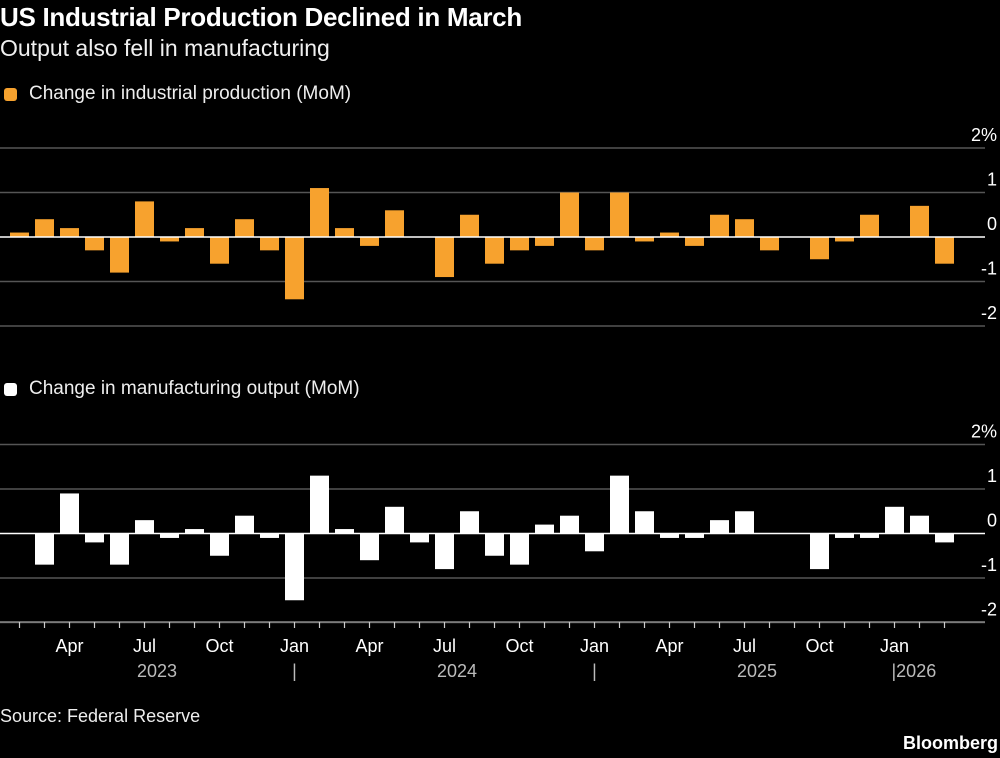 This screenshot has width=1000, height=758. Describe the element at coordinates (984, 432) in the screenshot. I see `y-tick-label-manufacturing: 2%` at that location.